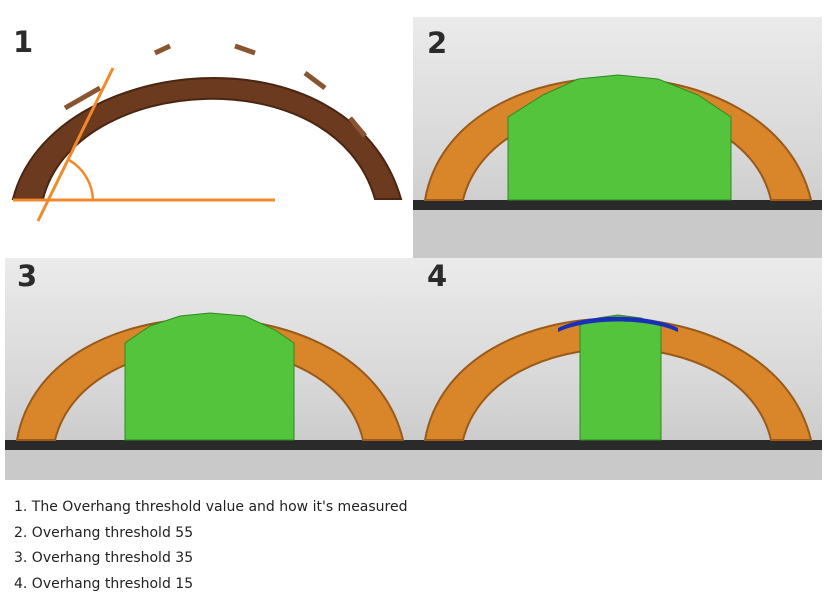 The height and width of the screenshot is (599, 825). I want to click on caption-item: 4. Overhang threshold 15, so click(211, 586).